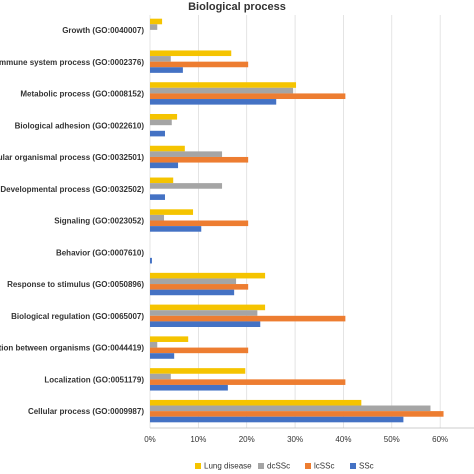 The image size is (474, 474). I want to click on y-tick-label: Biological regulation (GO:0065007), so click(77, 316).